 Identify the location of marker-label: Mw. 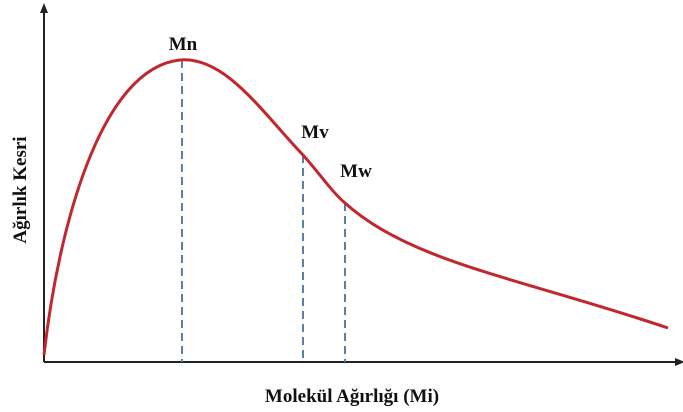
(356, 171).